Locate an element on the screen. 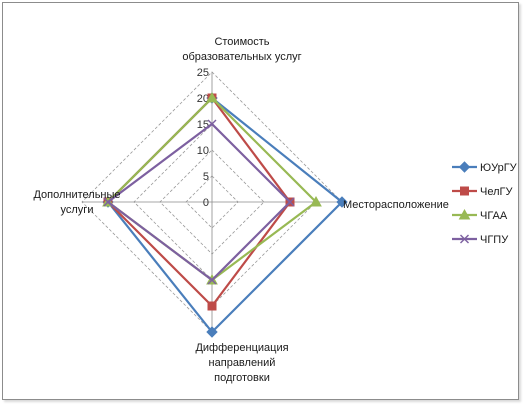 The width and height of the screenshot is (525, 406). grid-ring is located at coordinates (212, 202).